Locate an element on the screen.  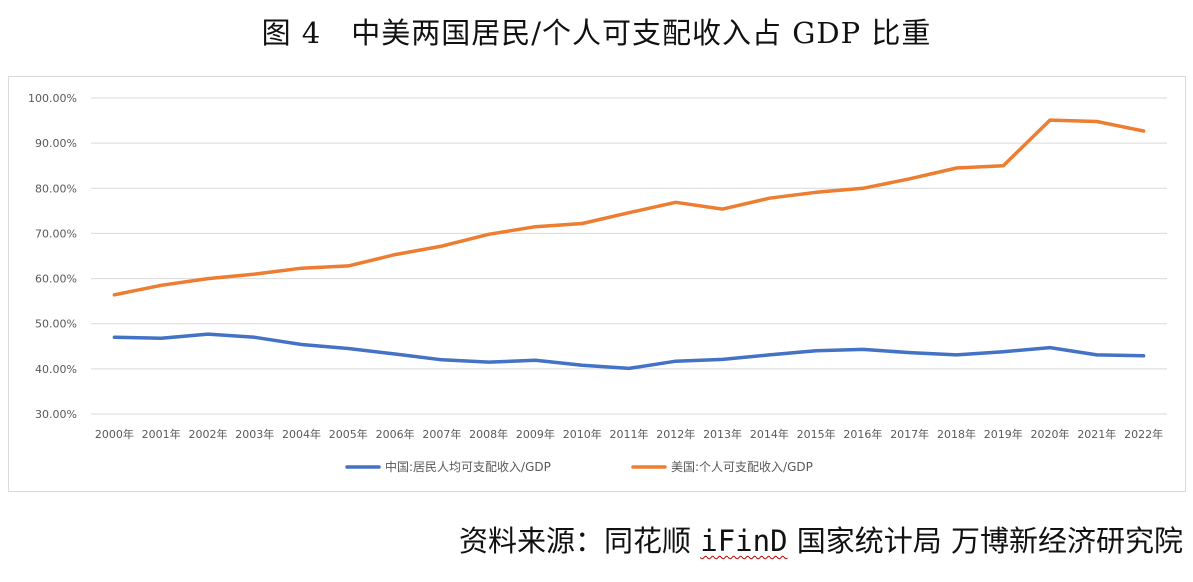
y-tick-label: 30.00% is located at coordinates (56, 414).